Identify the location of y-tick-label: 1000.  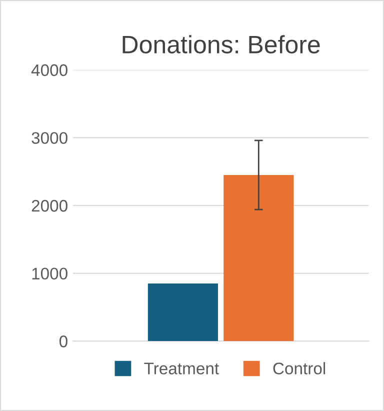
(50, 274).